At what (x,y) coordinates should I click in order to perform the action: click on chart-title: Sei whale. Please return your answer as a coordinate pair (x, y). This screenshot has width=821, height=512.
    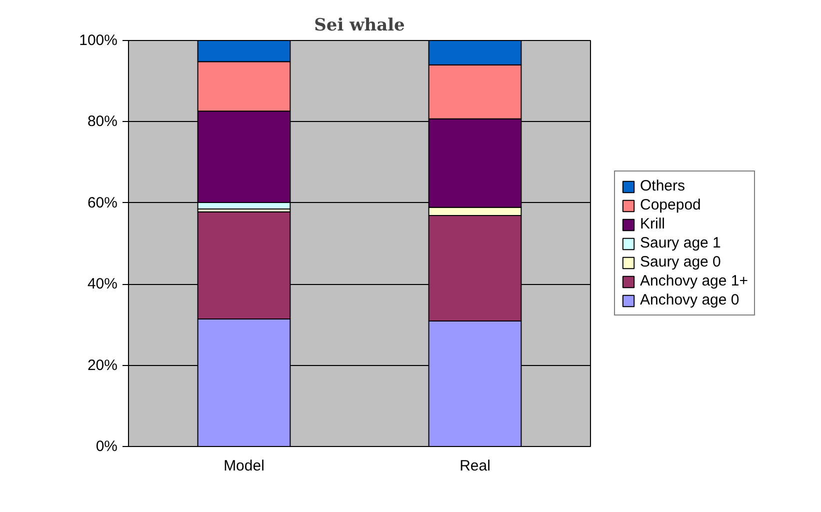
    Looking at the image, I should click on (360, 26).